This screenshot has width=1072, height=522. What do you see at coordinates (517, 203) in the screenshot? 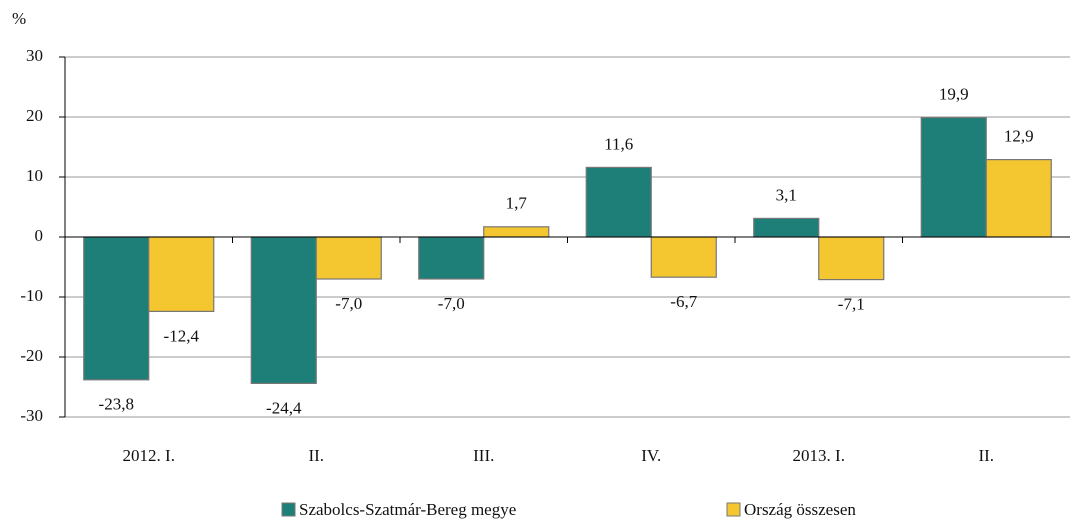
I see `value-label: 1,7` at bounding box center [517, 203].